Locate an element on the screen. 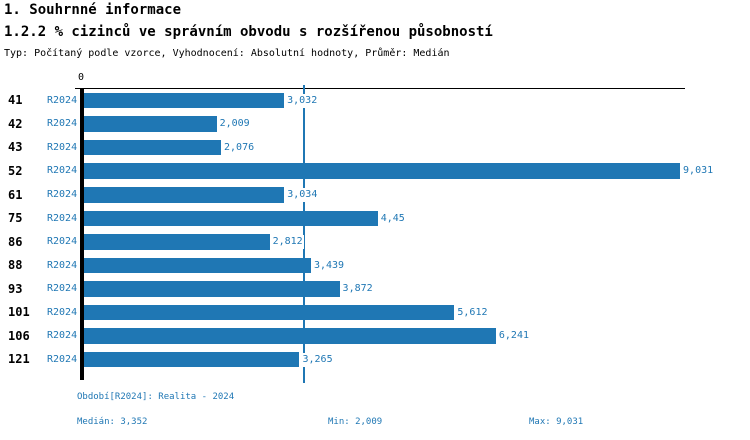 Image resolution: width=750 pixels, height=440 pixels. footer-median-stat: Medián: 3,352 is located at coordinates (112, 422).